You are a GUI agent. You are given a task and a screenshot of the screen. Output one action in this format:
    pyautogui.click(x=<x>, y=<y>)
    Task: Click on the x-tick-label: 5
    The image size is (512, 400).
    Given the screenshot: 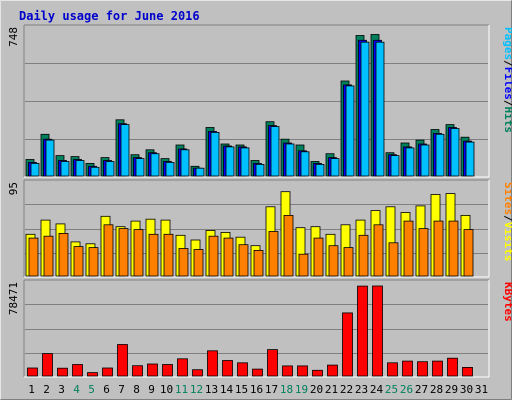 What is the action you would take?
    pyautogui.click(x=91, y=389)
    